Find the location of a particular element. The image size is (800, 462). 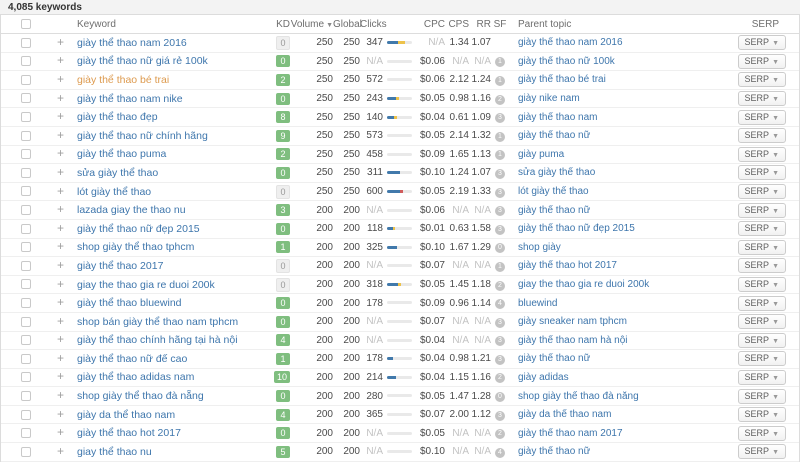

parent-topic-link: giày thể thao nam hà nội is located at coordinates (573, 340).